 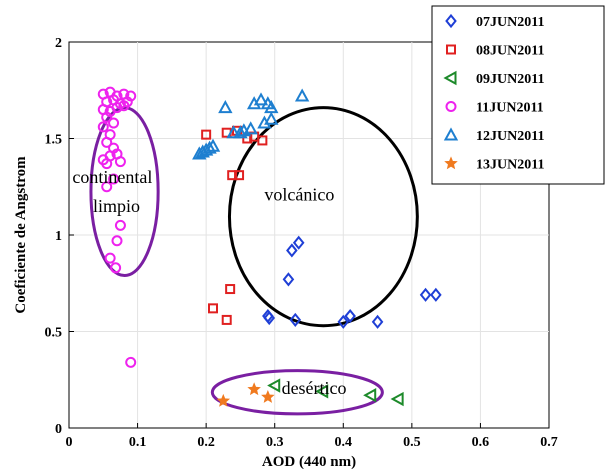 What do you see at coordinates (344, 442) in the screenshot?
I see `x-tick-label: 0.4` at bounding box center [344, 442].